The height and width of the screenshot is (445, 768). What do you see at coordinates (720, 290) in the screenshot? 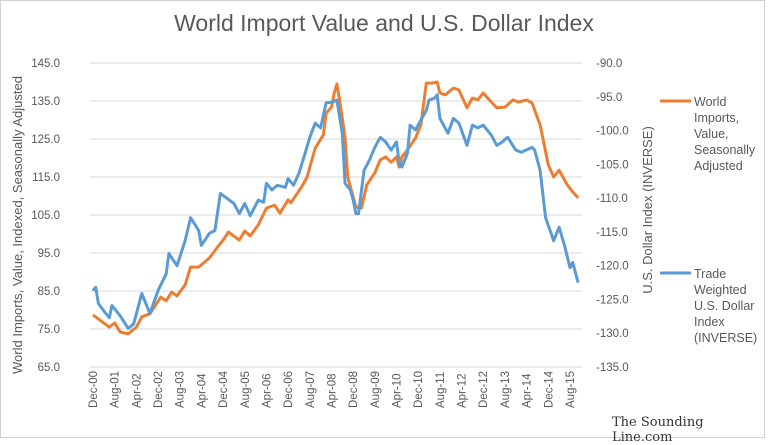
I see `legend-label: Weighted` at bounding box center [720, 290].